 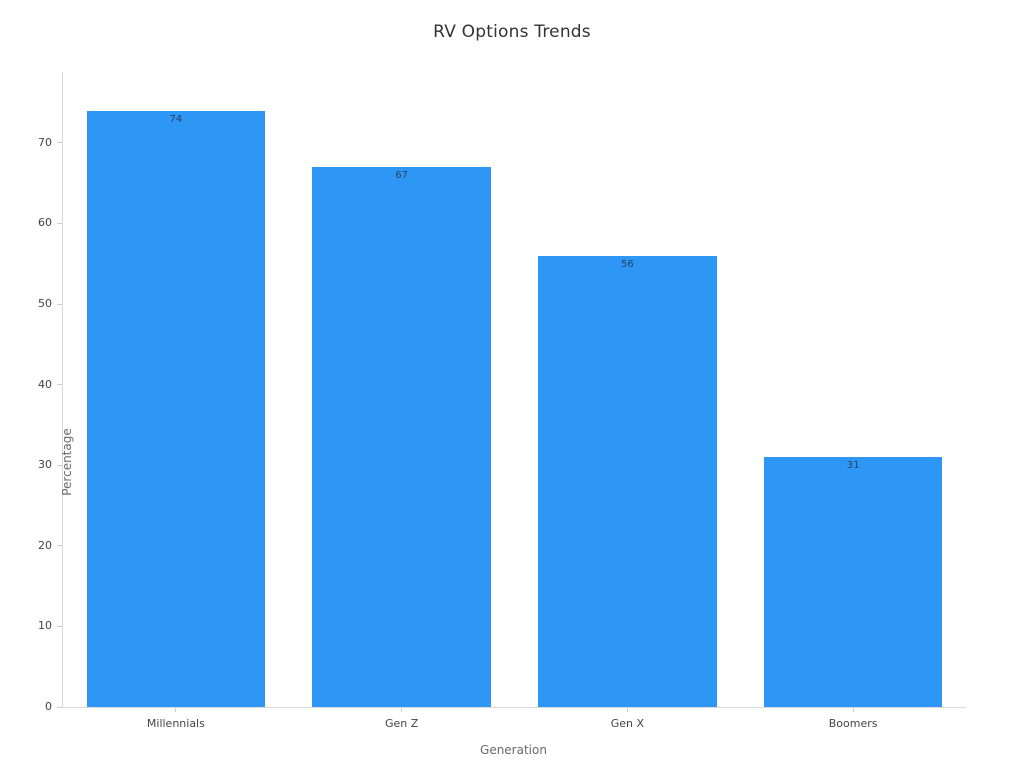 What do you see at coordinates (512, 32) in the screenshot?
I see `chart-title: RV Options Trends` at bounding box center [512, 32].